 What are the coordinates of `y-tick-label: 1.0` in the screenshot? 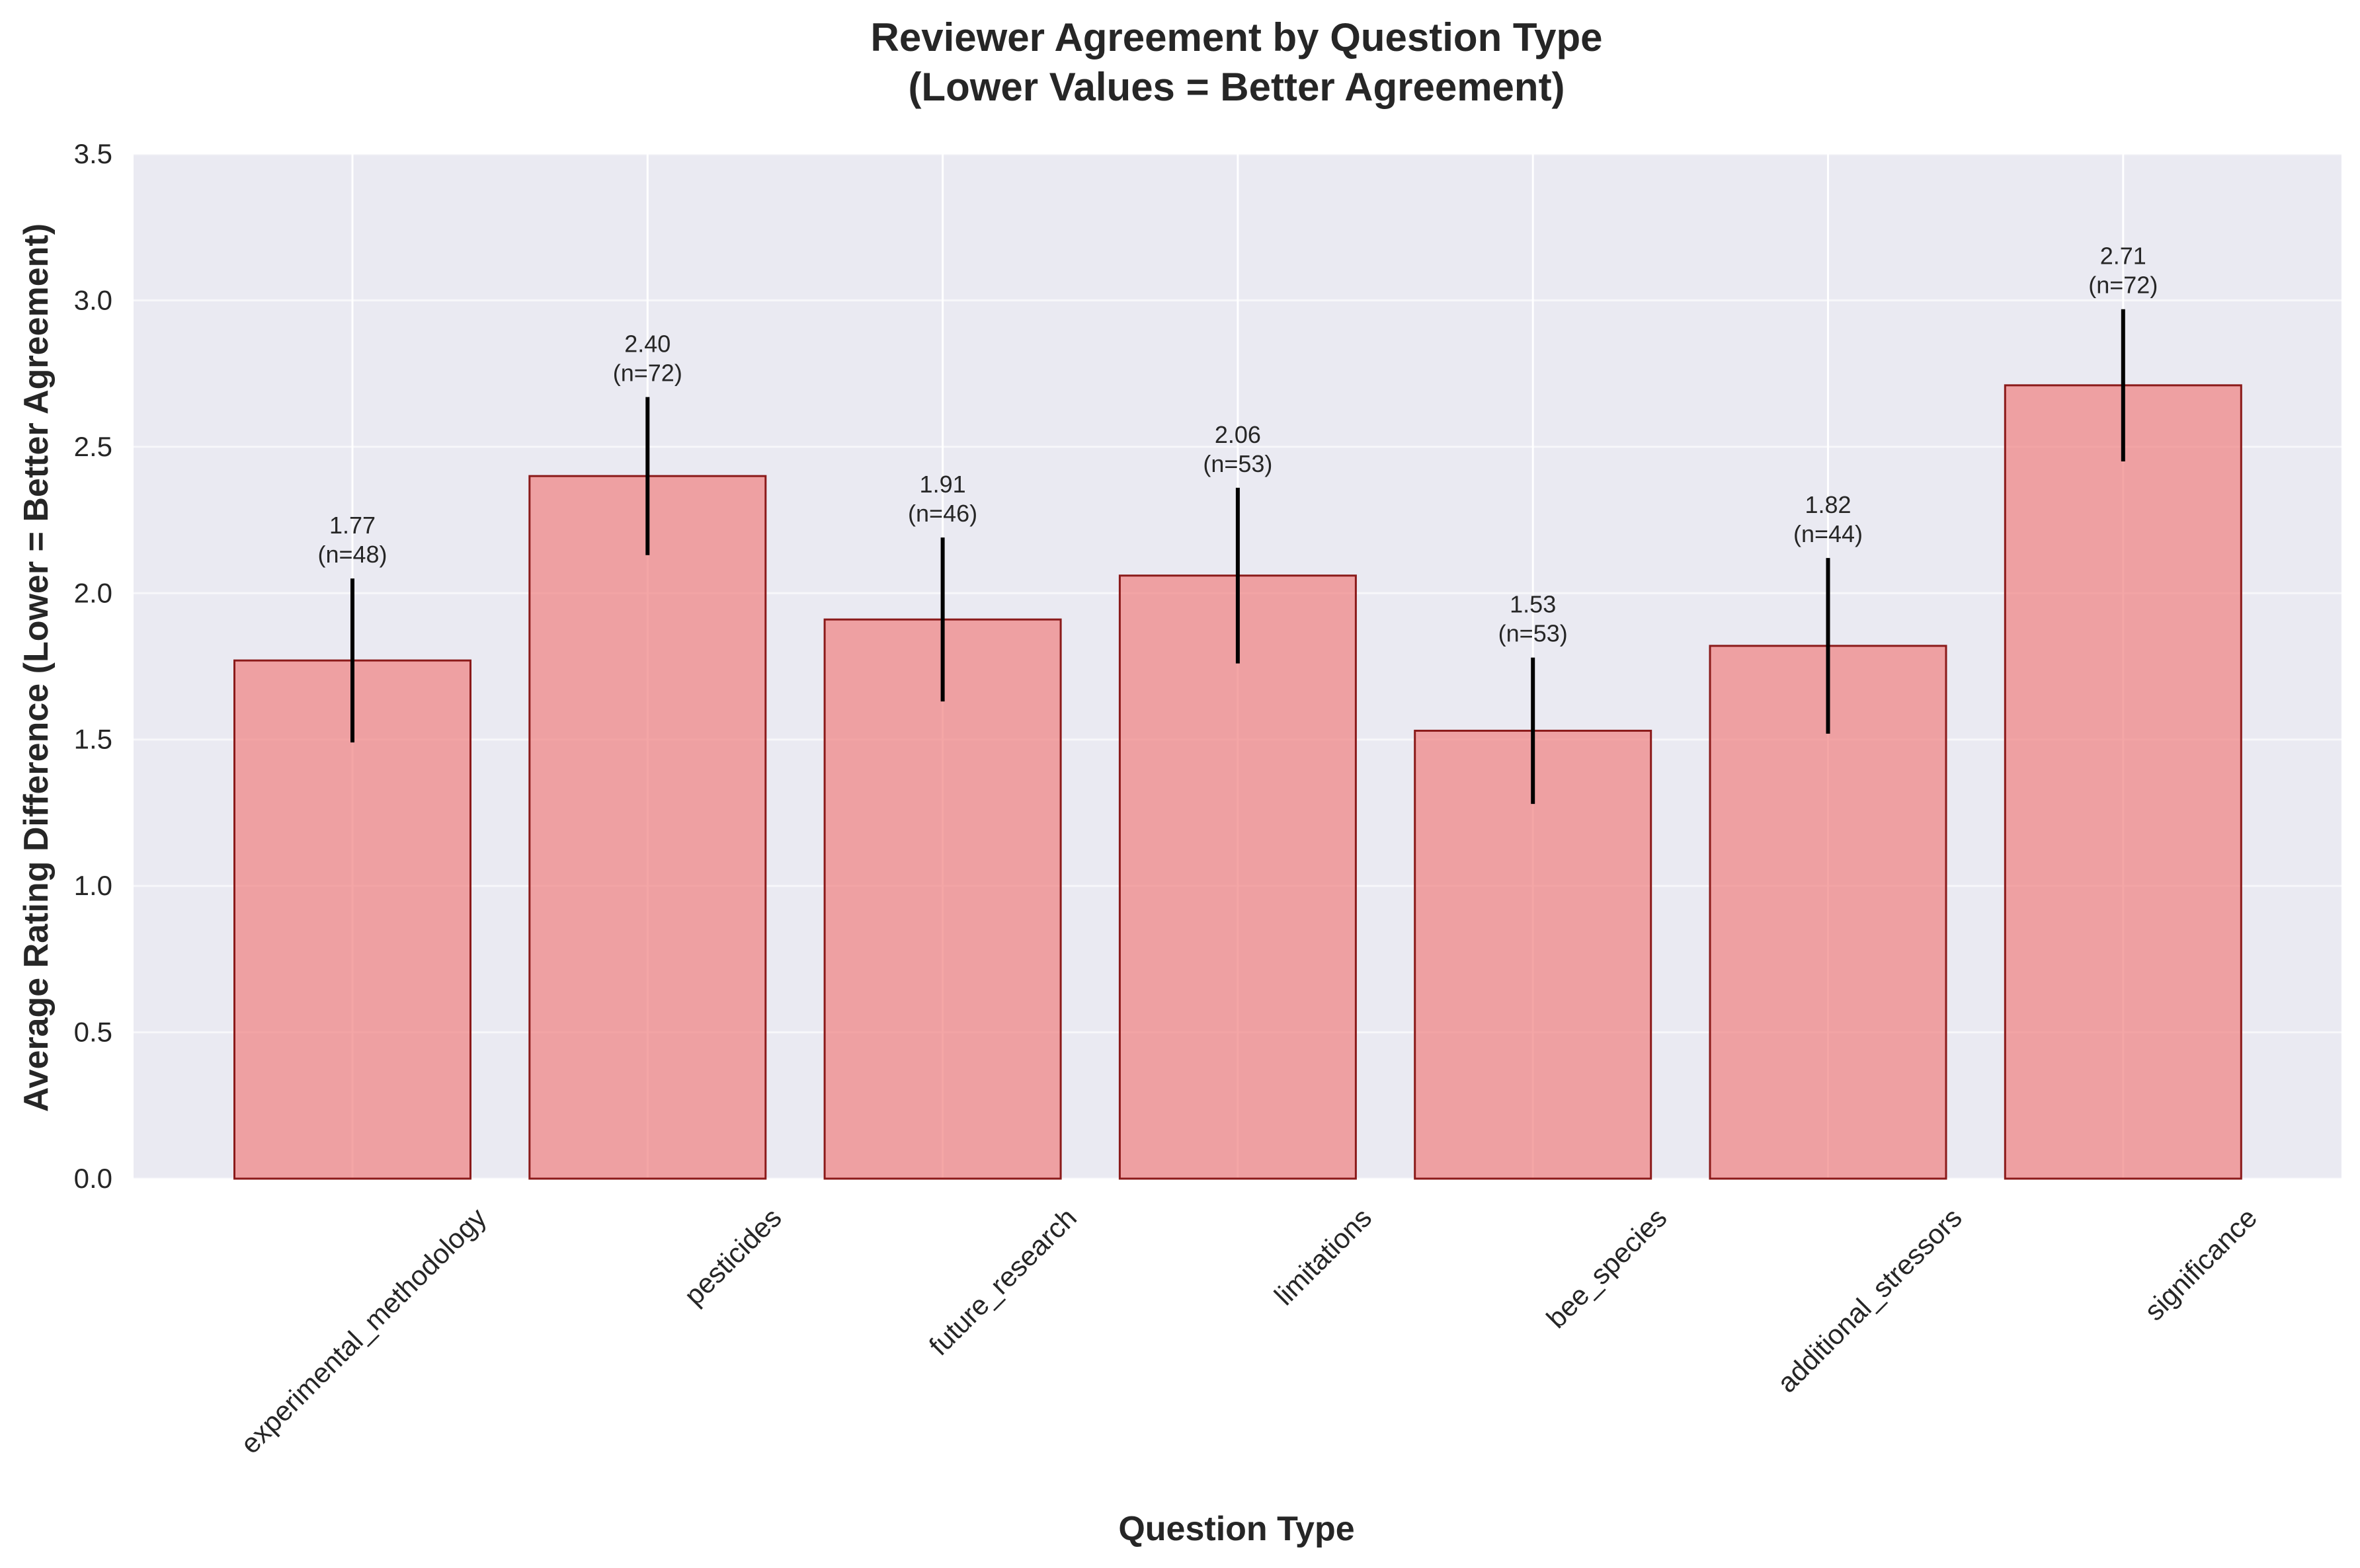 It's located at (93, 885).